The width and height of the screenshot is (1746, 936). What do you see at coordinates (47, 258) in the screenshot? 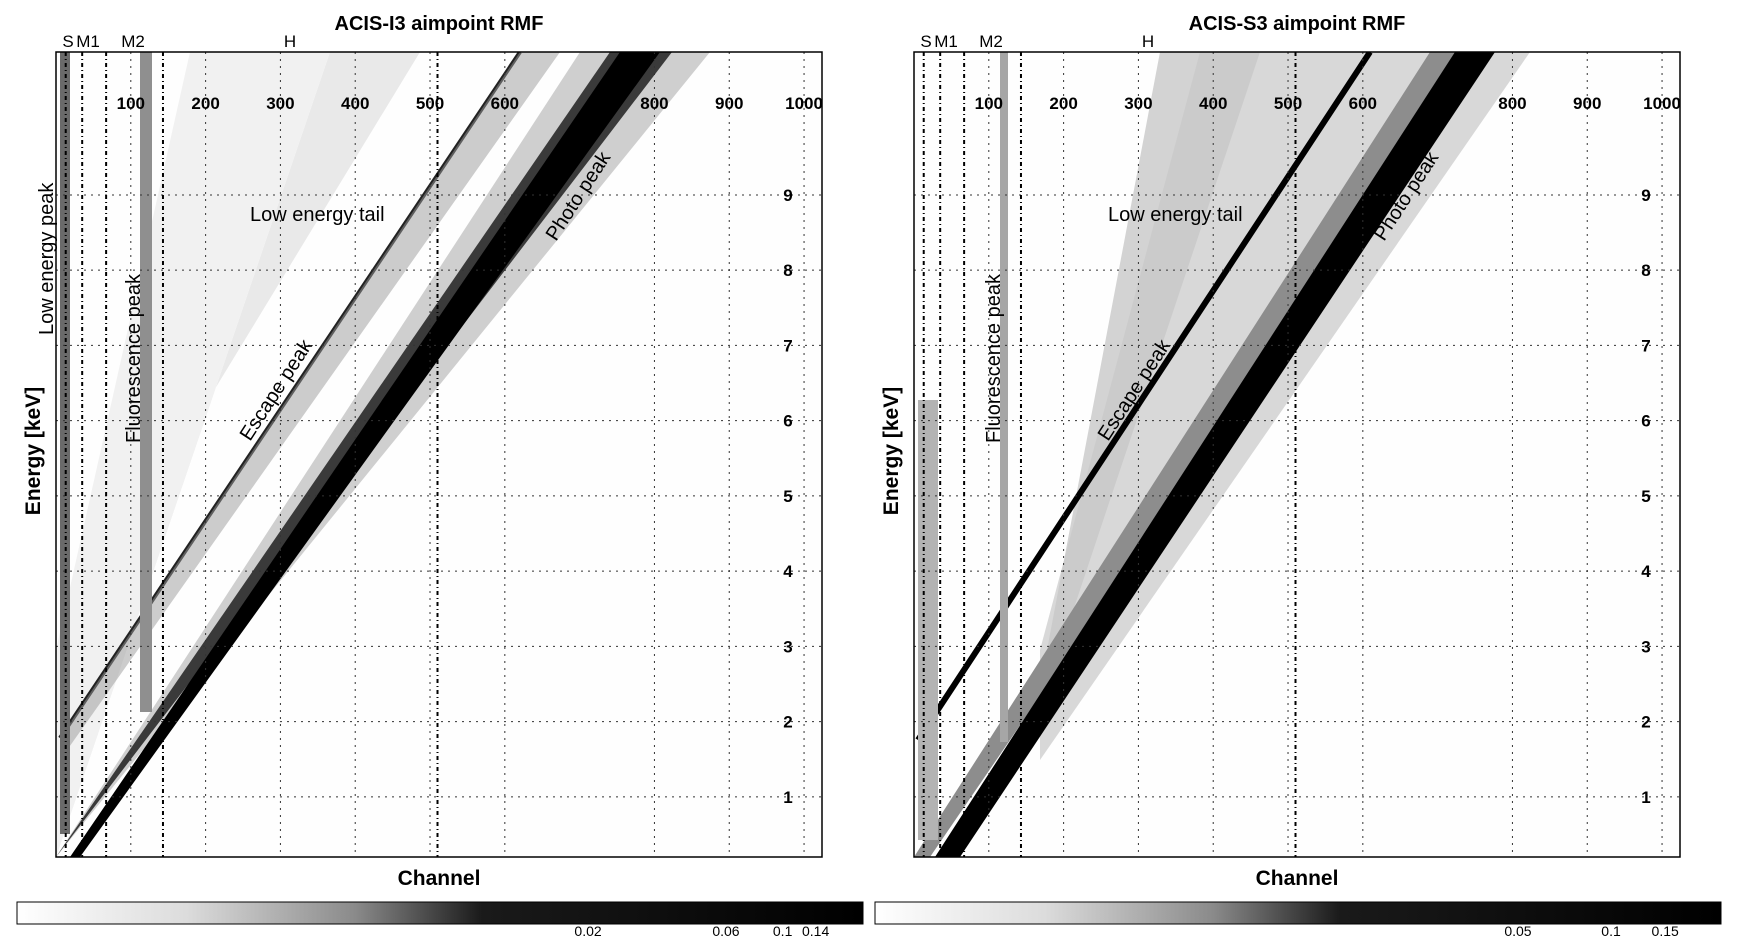
I see `annotation-low-energy-peak: Low energy peak` at bounding box center [47, 258].